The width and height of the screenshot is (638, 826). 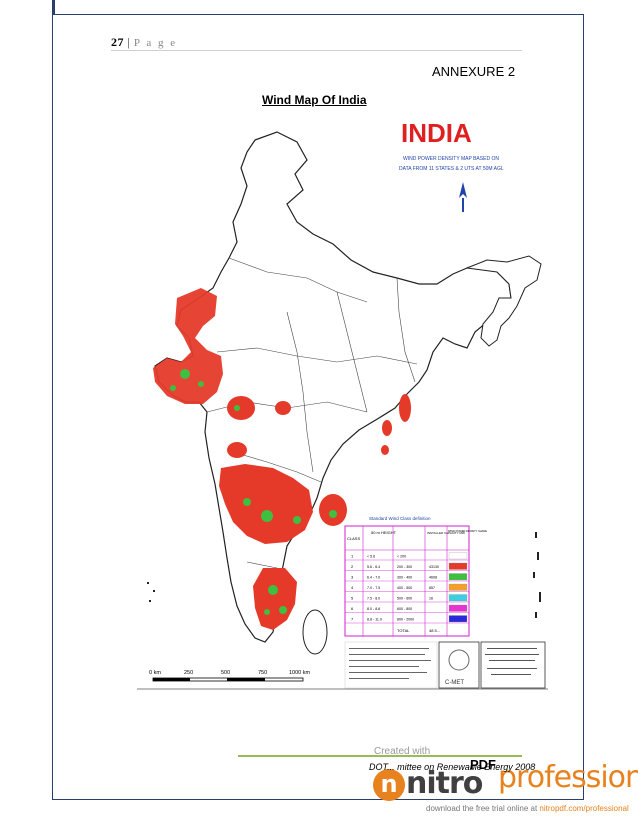 I want to click on legend-row-speed: 8.8 - 11.9, so click(x=374, y=620).